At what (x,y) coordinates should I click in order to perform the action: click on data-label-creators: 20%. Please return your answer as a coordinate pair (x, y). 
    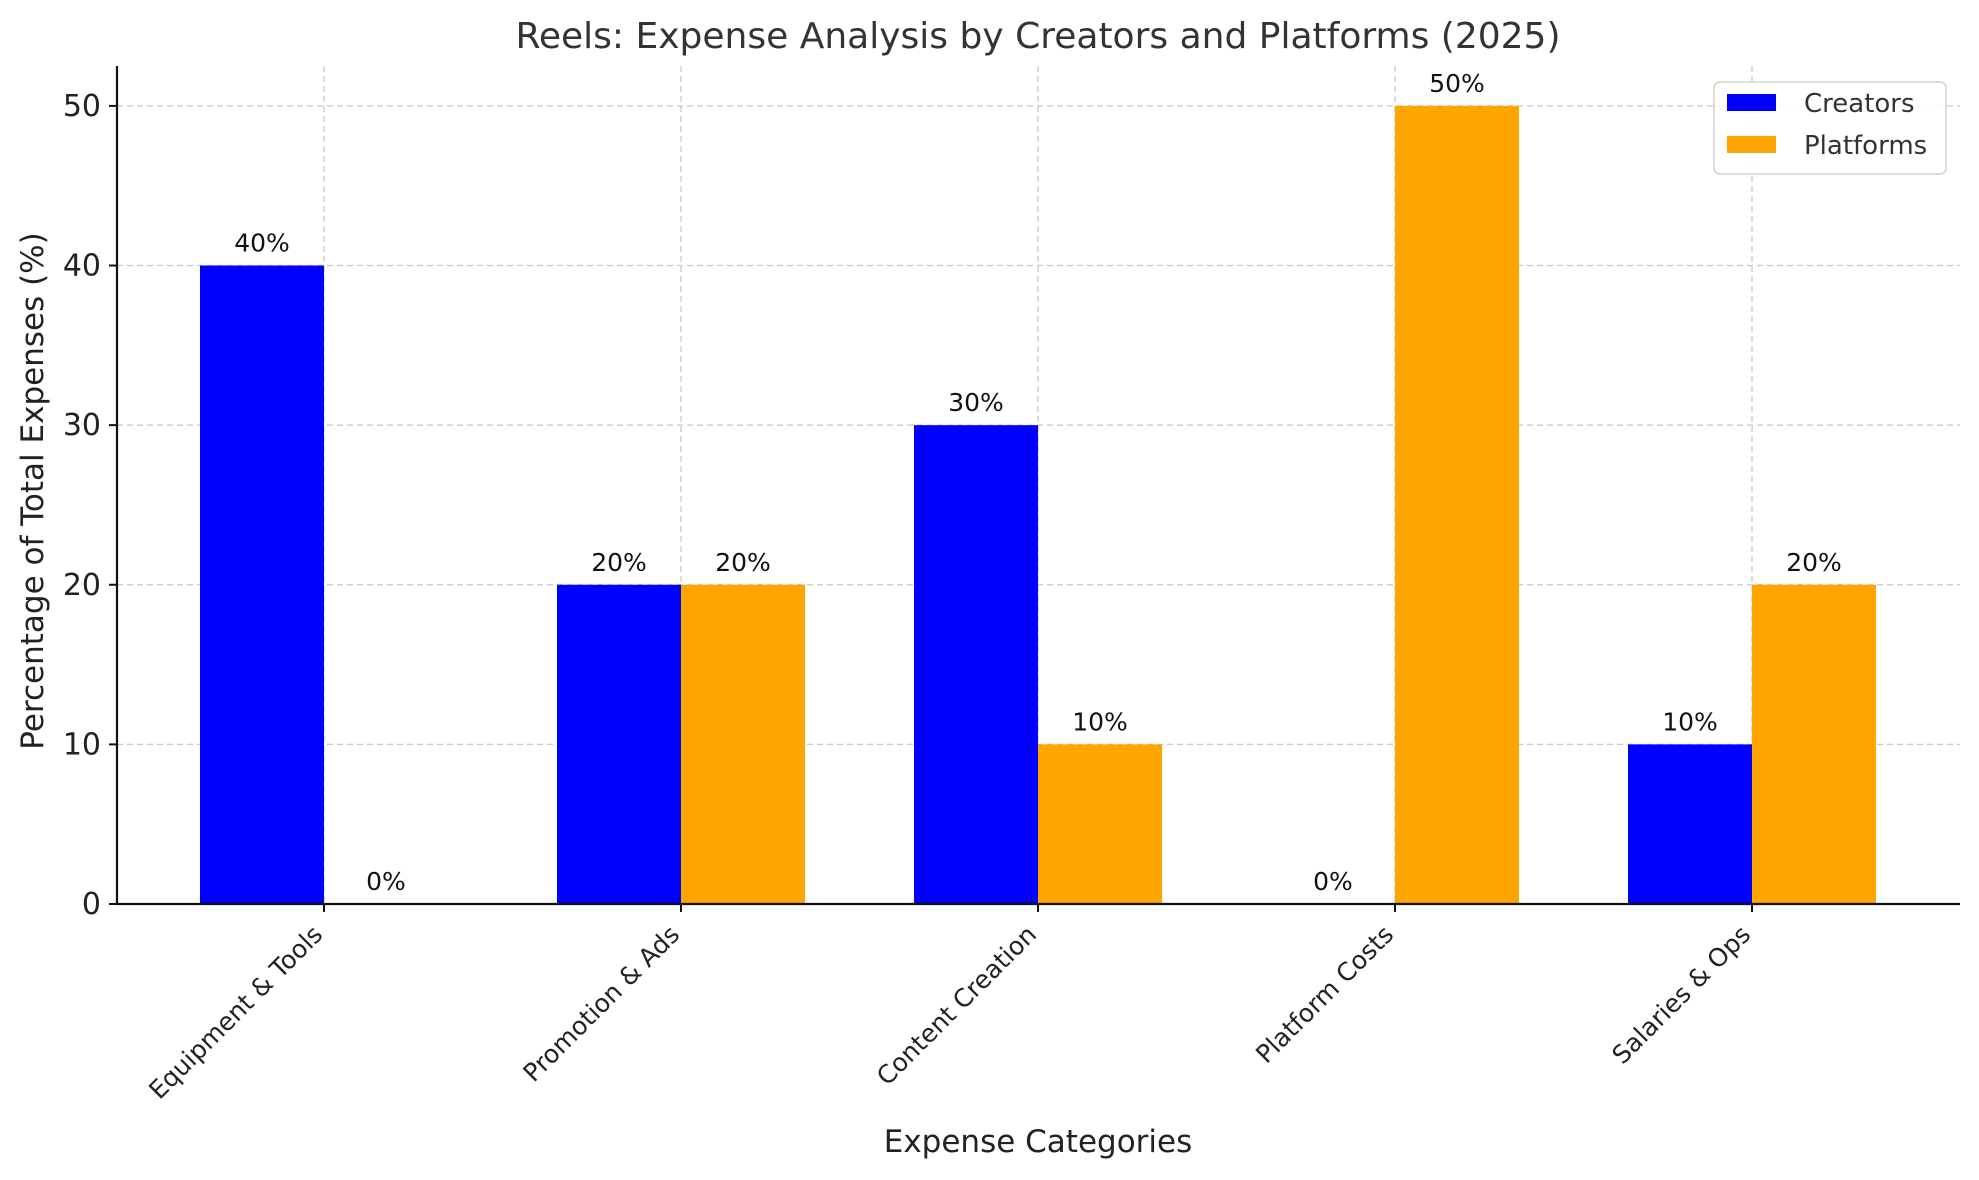
    Looking at the image, I should click on (619, 562).